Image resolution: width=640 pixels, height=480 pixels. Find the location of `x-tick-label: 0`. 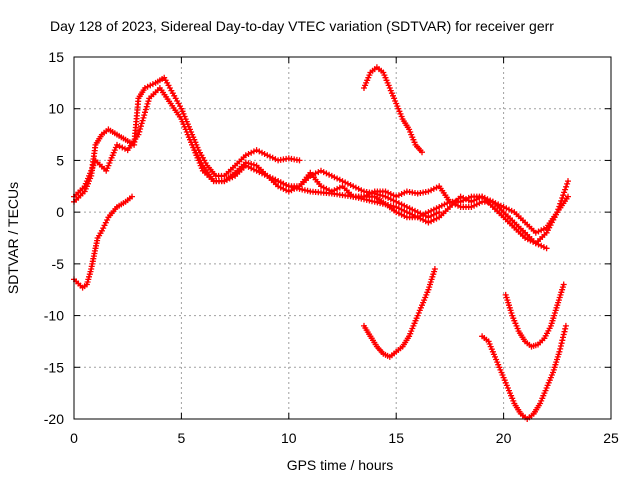

x-tick-label: 0 is located at coordinates (74, 438).